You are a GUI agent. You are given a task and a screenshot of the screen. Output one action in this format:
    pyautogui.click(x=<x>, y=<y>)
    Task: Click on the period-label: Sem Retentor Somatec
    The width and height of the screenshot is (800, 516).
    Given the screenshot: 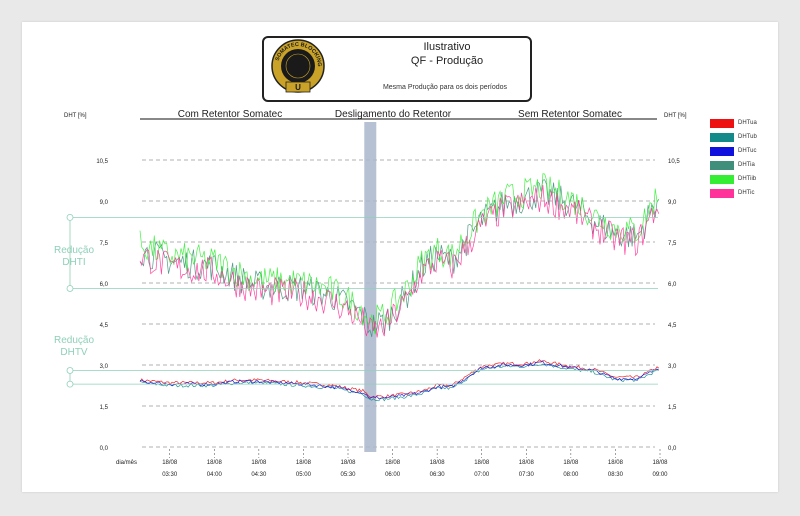 What is the action you would take?
    pyautogui.click(x=570, y=114)
    